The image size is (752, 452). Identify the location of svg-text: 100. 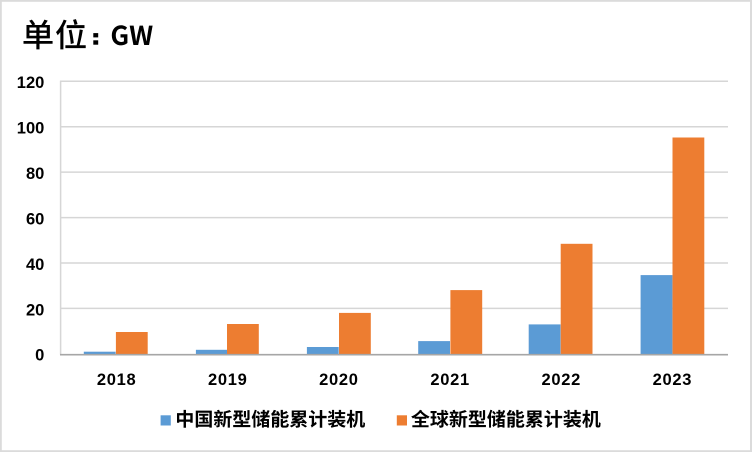
(31, 129).